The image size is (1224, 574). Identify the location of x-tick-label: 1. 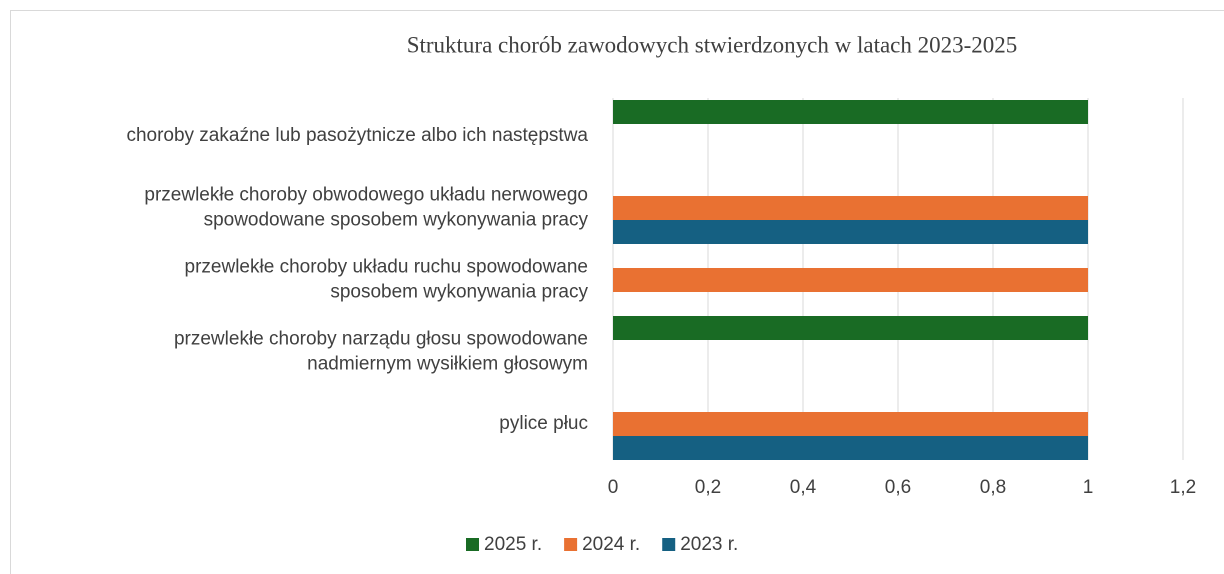
(1088, 487).